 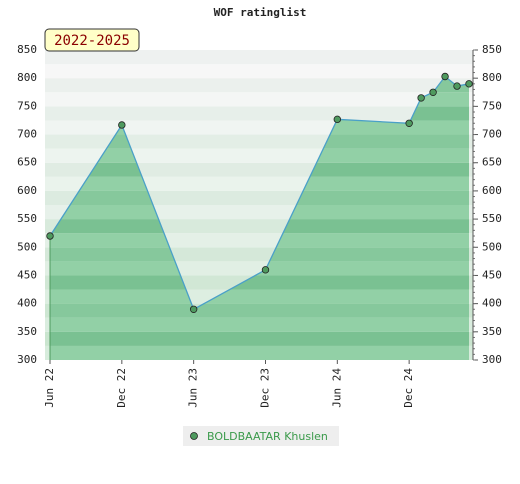 What do you see at coordinates (492, 77) in the screenshot?
I see `y2-tick-label: 800` at bounding box center [492, 77].